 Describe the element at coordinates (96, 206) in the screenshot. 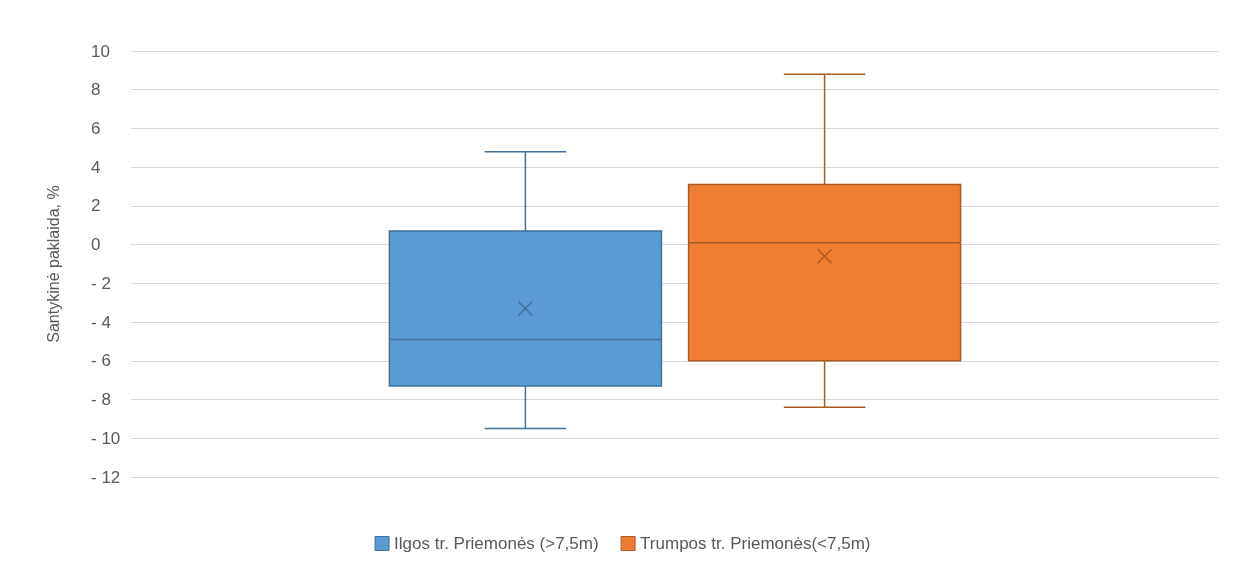

I see `y-tick-label: 2` at that location.